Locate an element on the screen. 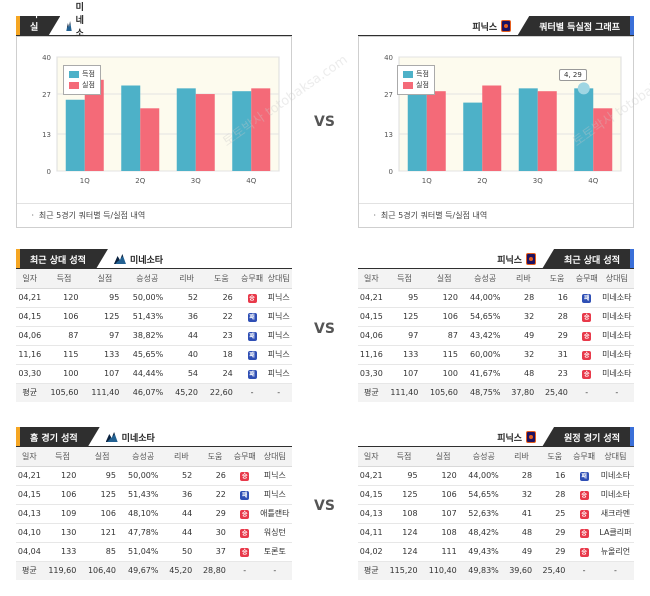 This screenshot has height=596, width=650. chart-legend-left: 득점 실점 is located at coordinates (82, 80).